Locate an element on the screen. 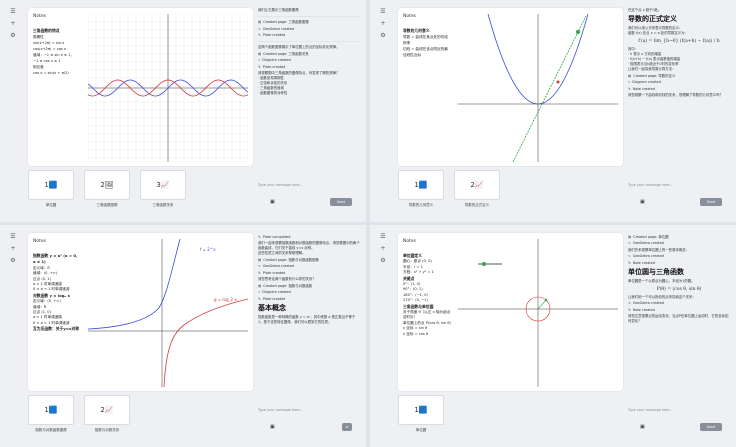 This screenshot has width=736, height=447. curve is located at coordinates (538, 59).